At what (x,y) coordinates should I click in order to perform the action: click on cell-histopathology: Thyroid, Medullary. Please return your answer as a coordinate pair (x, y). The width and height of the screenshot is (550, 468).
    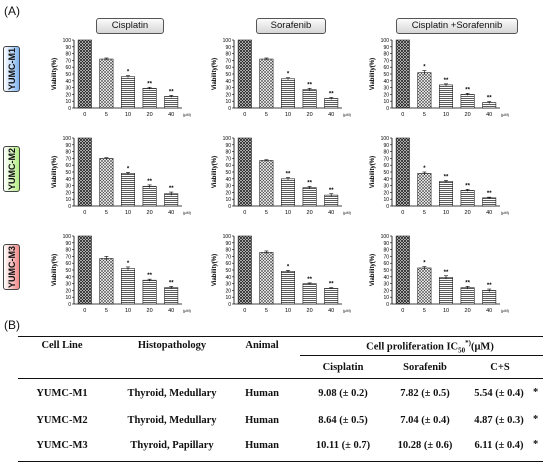
    Looking at the image, I should click on (172, 420).